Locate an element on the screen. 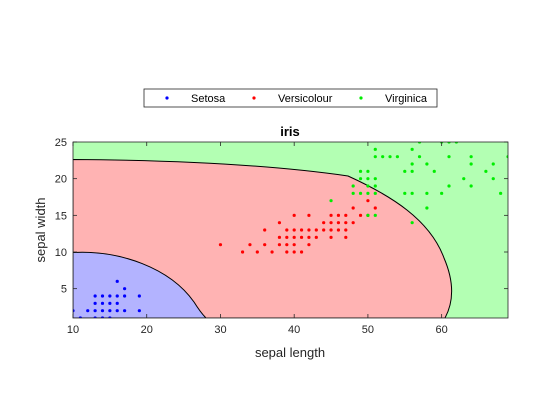 This screenshot has height=420, width=560. y-tick-label: 10 is located at coordinates (61, 253).